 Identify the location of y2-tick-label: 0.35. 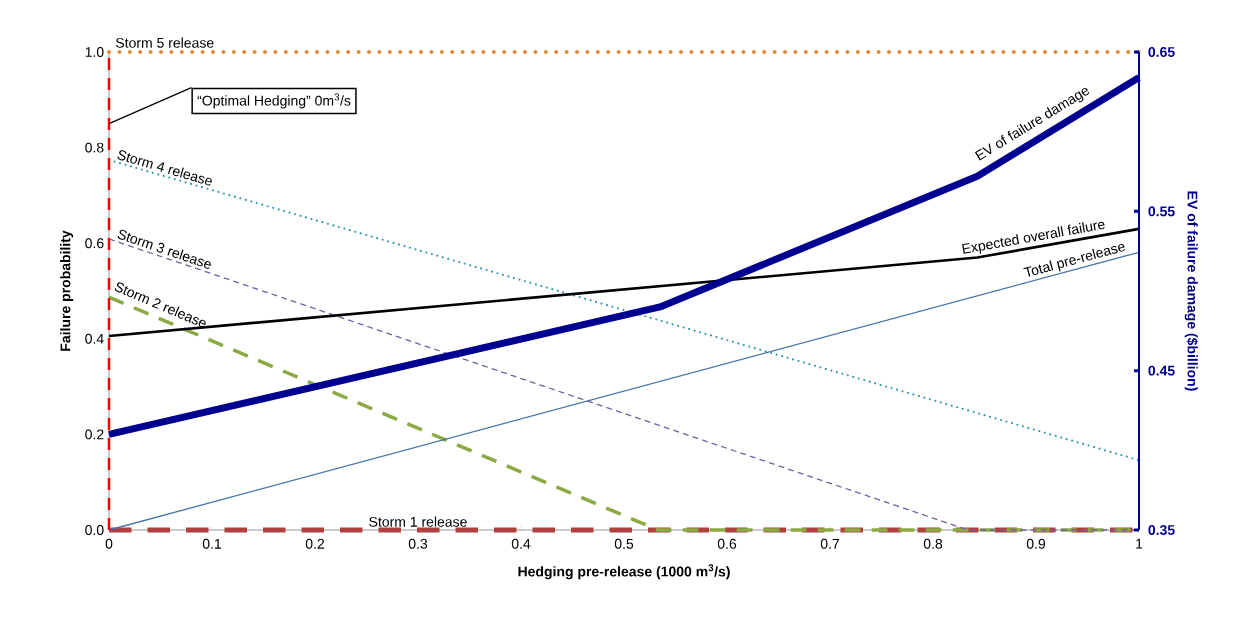
(1161, 530).